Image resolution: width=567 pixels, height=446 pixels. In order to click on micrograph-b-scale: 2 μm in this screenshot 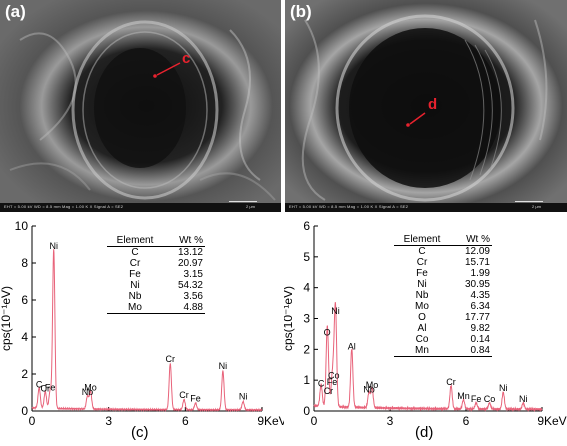, I will do `click(536, 206)`.